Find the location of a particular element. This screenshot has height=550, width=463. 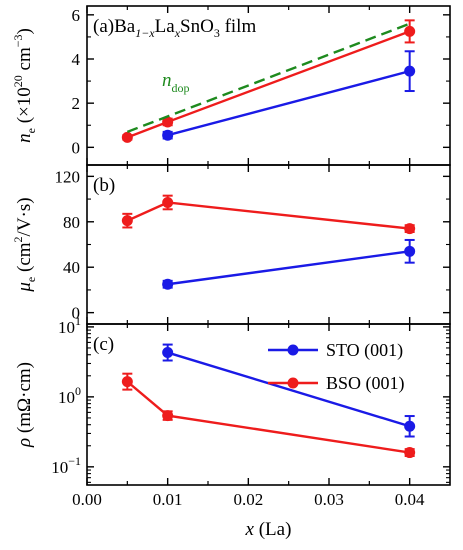

y-label-unit: /V·s) is located at coordinates (24, 216).